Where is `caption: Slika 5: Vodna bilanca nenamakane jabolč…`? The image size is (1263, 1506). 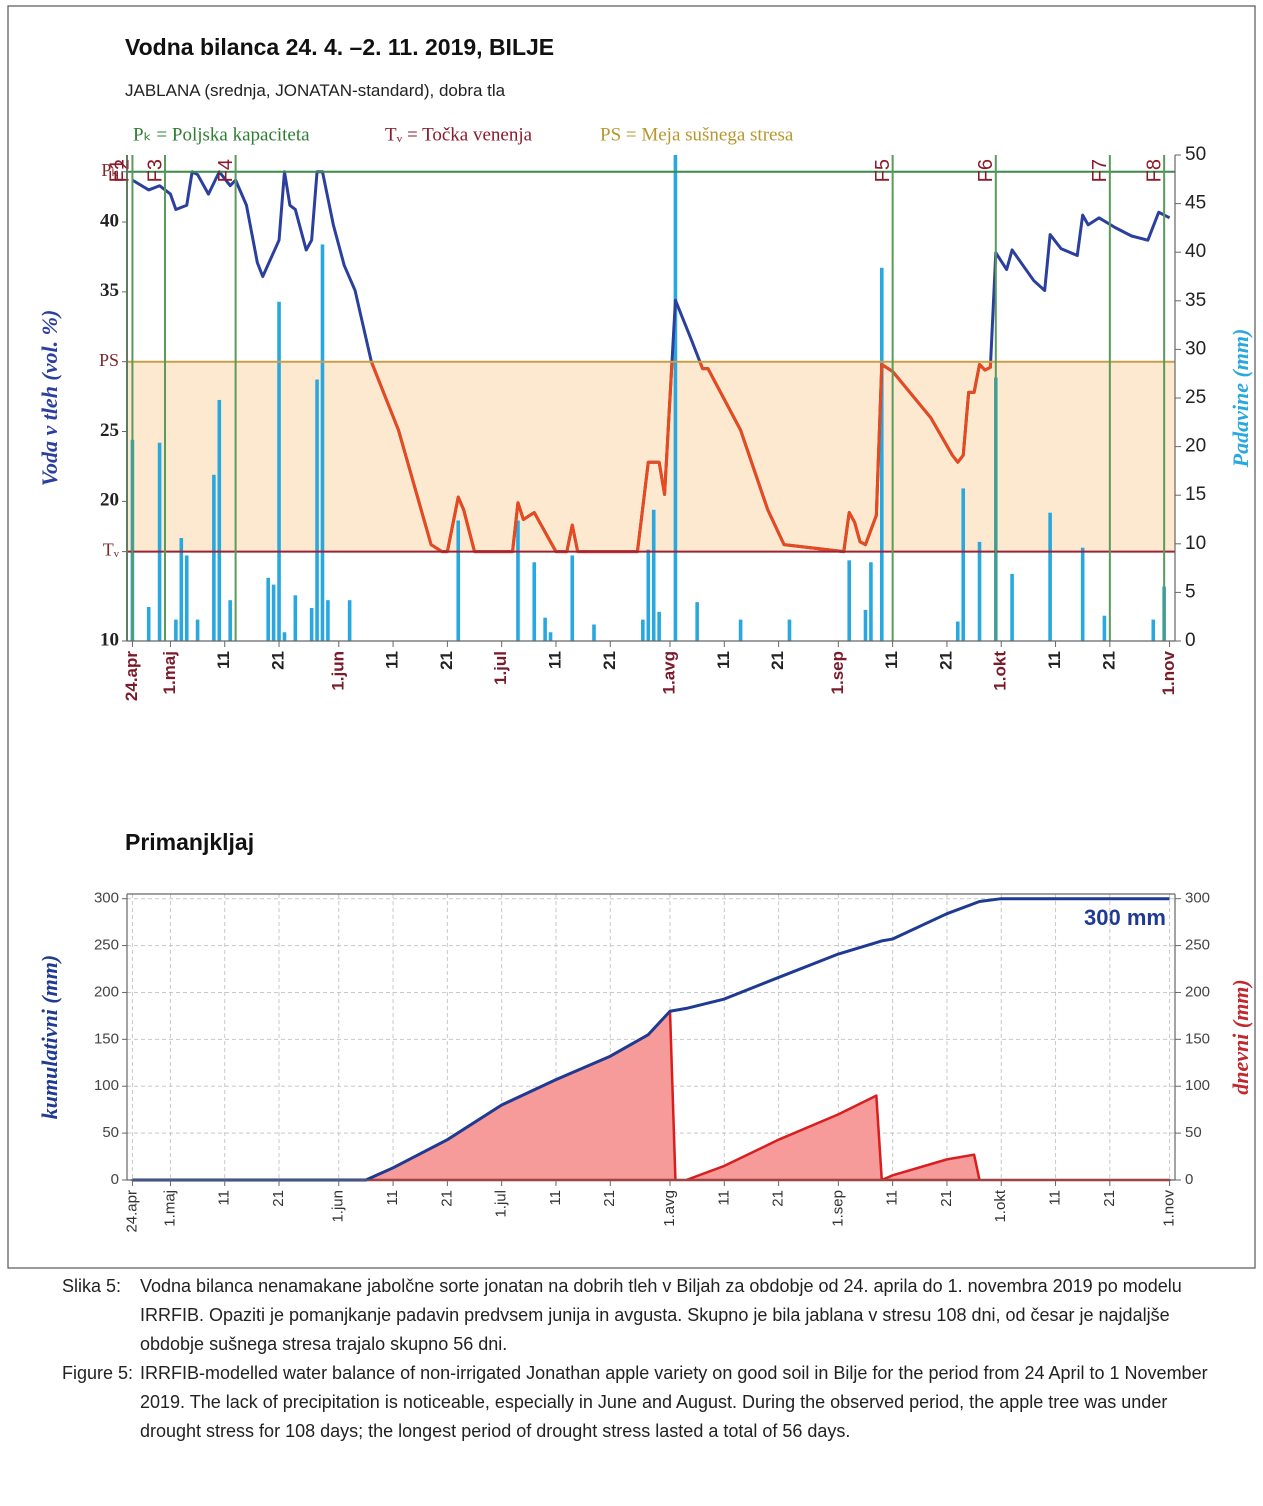
caption: Slika 5: Vodna bilanca nenamakane jabolč… is located at coordinates (631, 1359).